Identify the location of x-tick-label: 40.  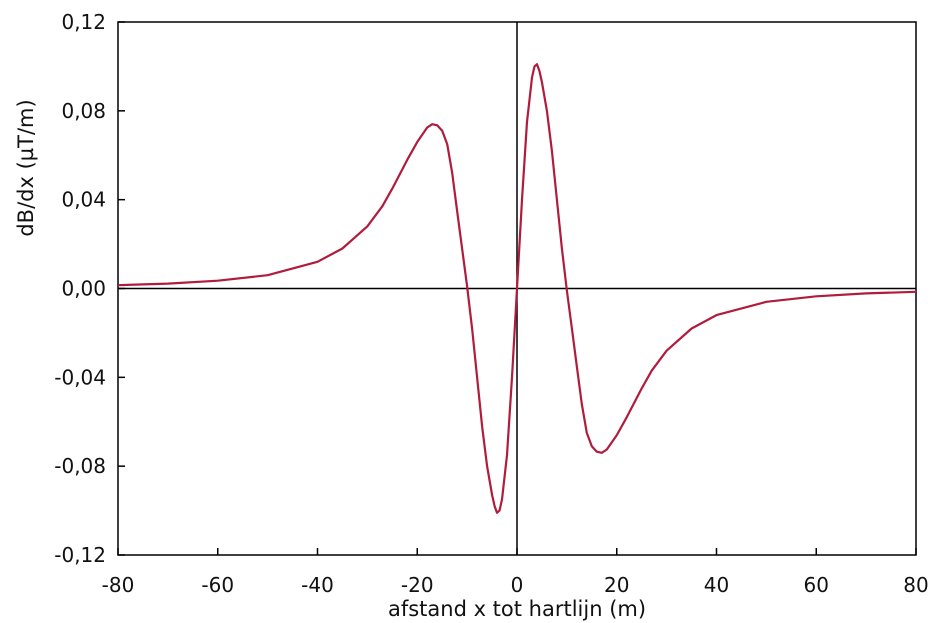
(716, 585).